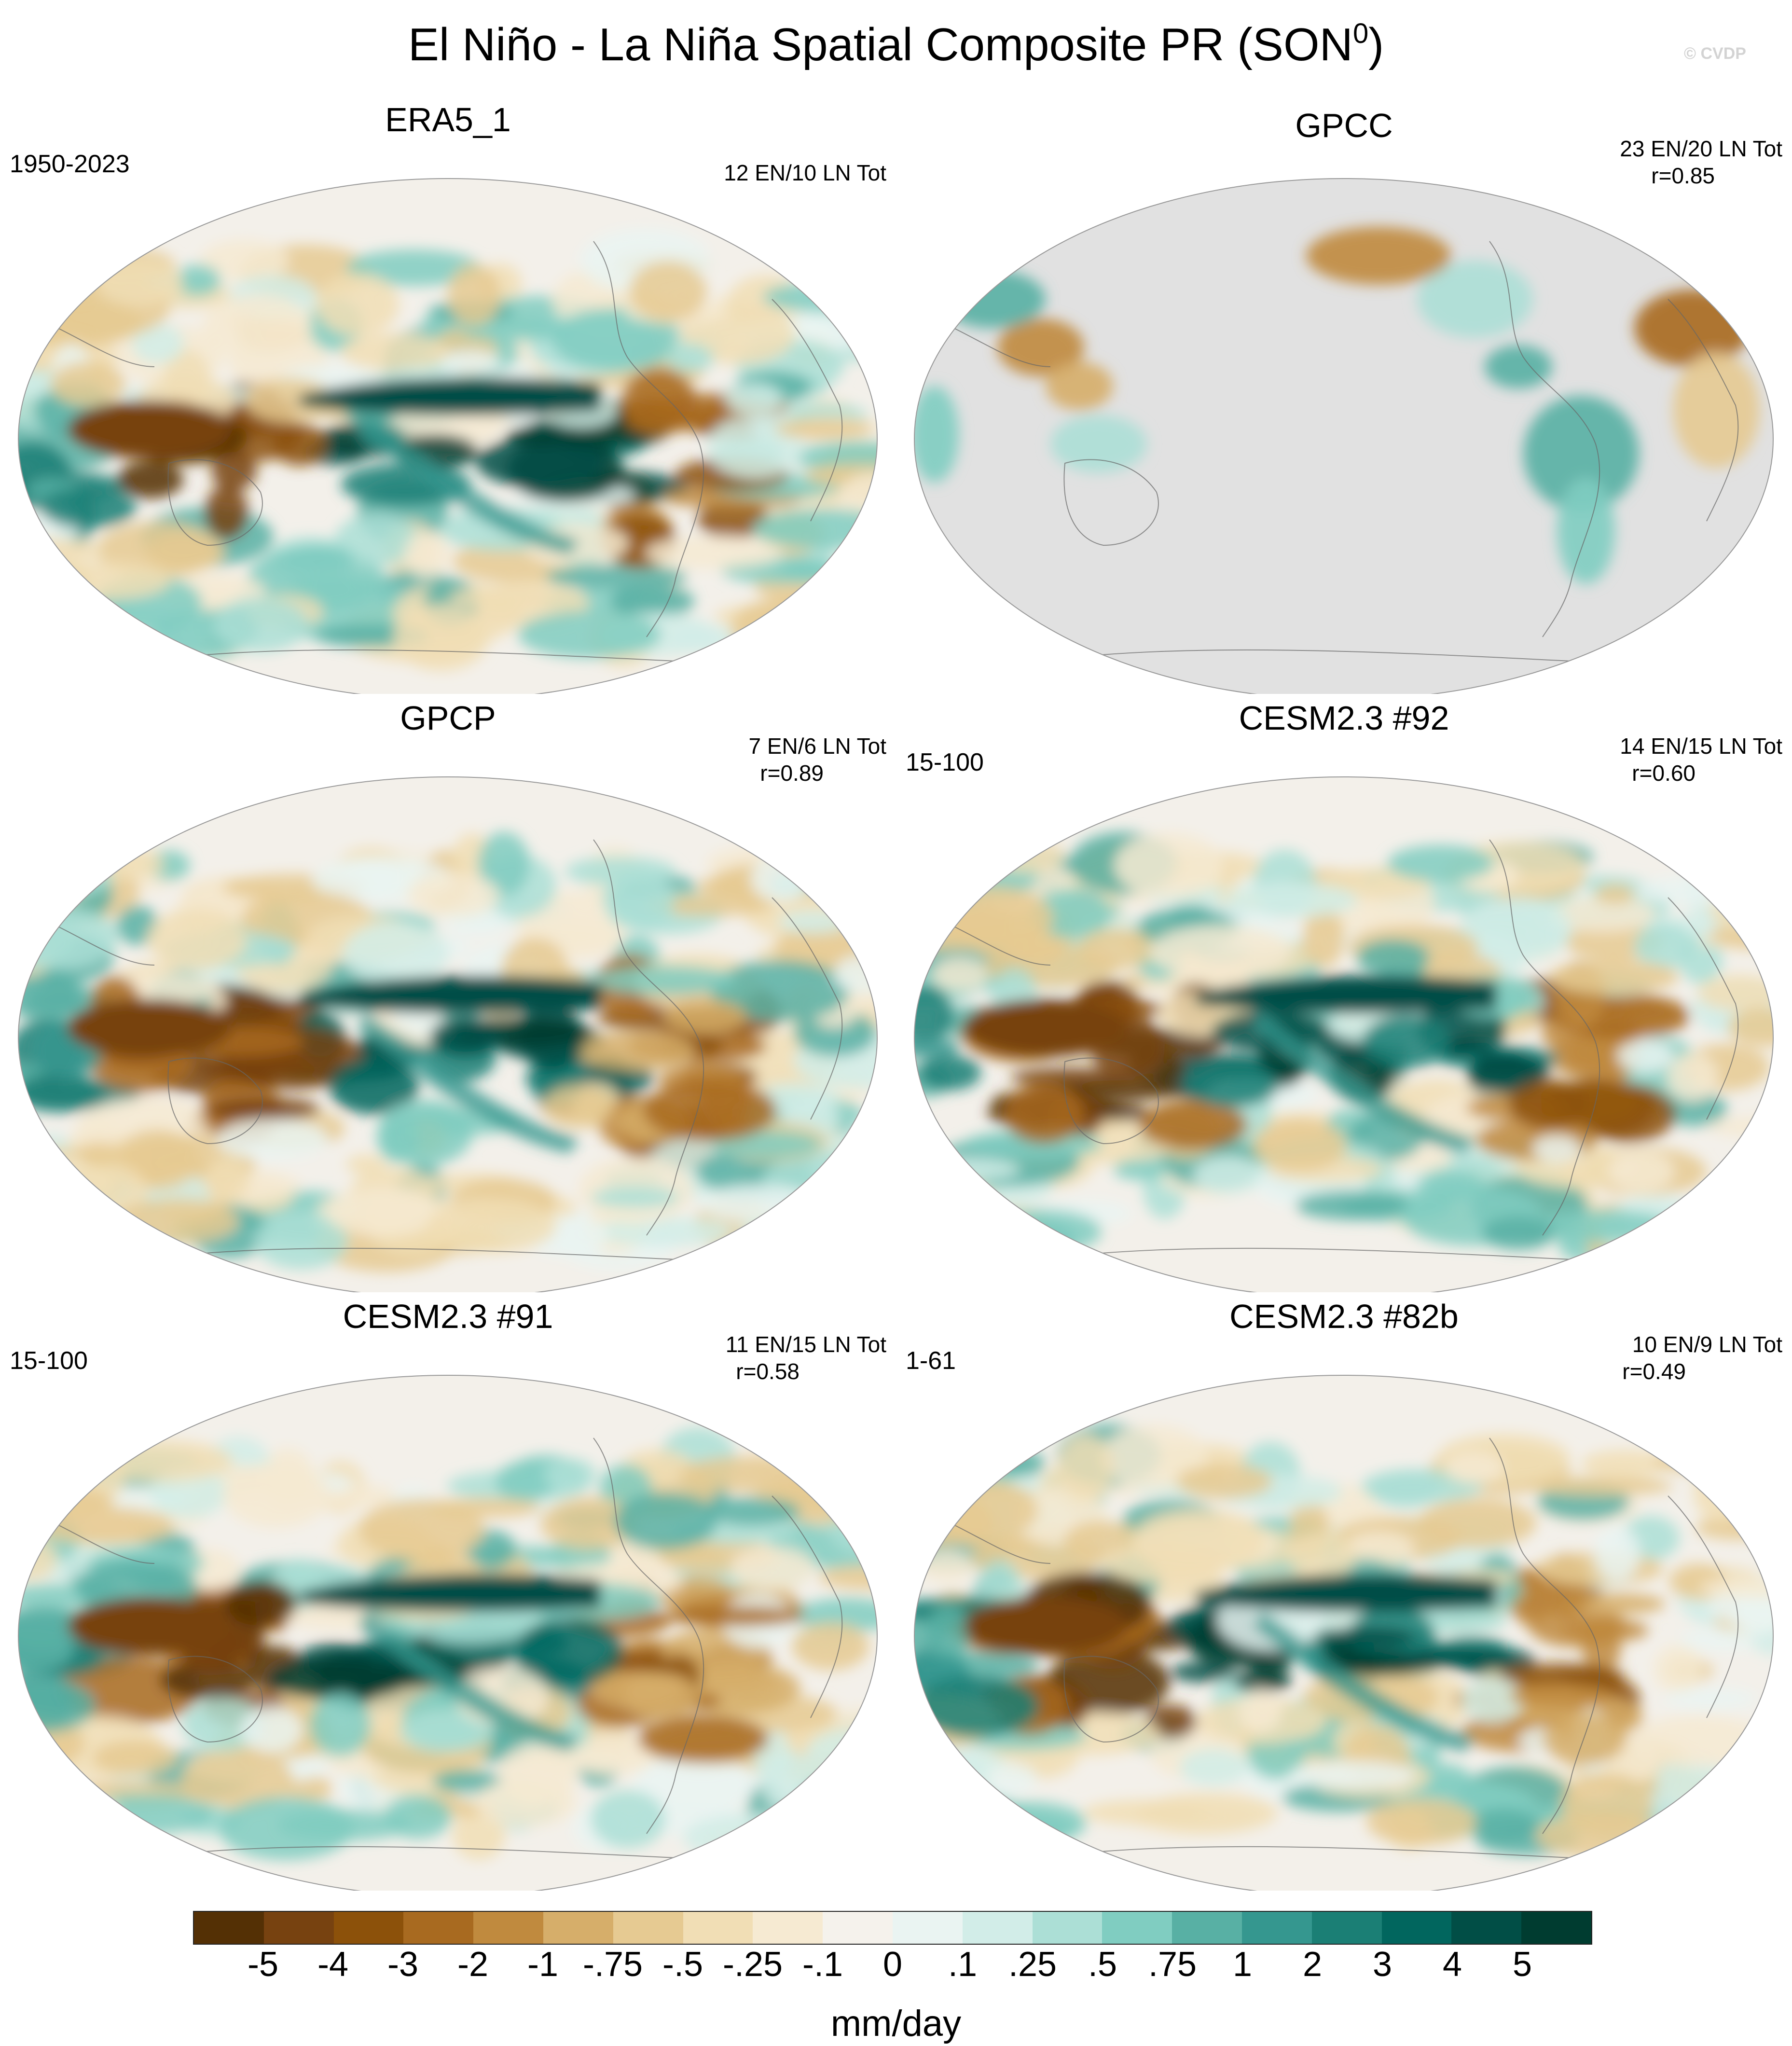 The image size is (1792, 2046). What do you see at coordinates (1522, 1964) in the screenshot?
I see `colorbar-tick-label: 5` at bounding box center [1522, 1964].